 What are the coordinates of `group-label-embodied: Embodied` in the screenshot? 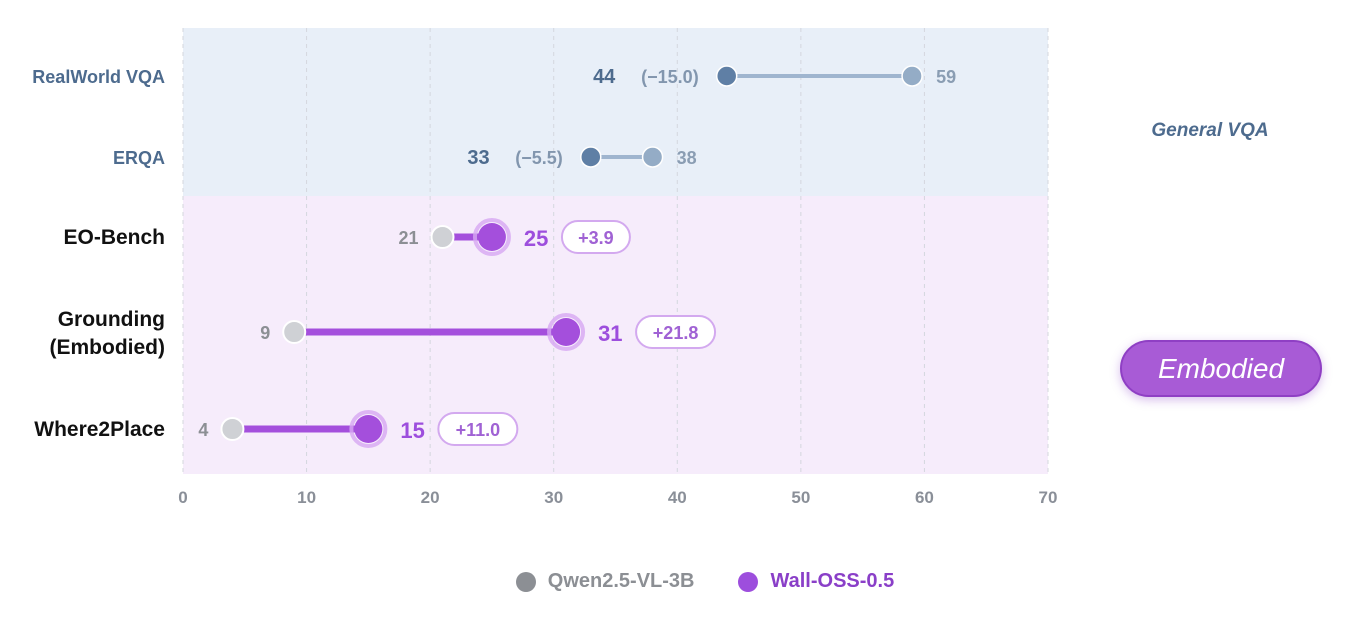 It's located at (1221, 368).